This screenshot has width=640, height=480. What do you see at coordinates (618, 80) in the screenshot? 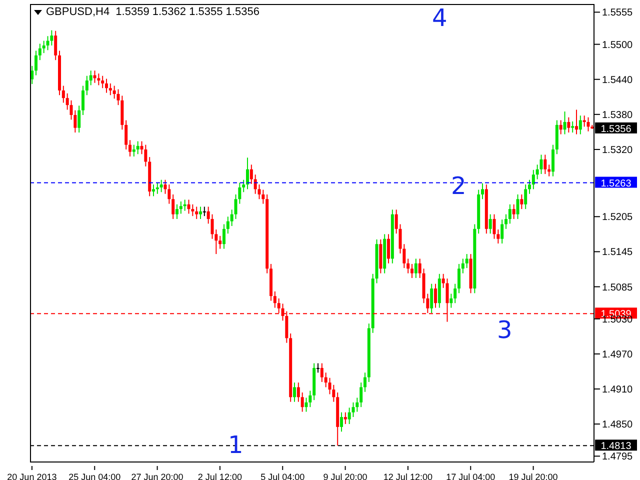
I see `y-tick-label: 1.5440` at bounding box center [618, 80].